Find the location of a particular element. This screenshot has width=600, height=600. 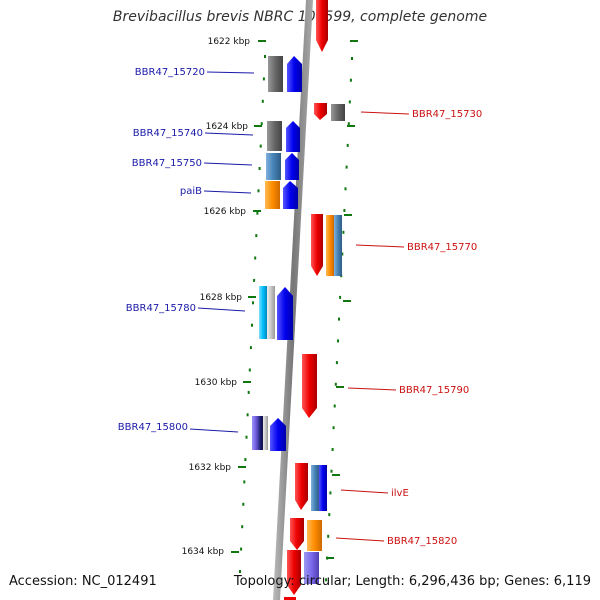

tick-label: 1634 kbp is located at coordinates (203, 552).